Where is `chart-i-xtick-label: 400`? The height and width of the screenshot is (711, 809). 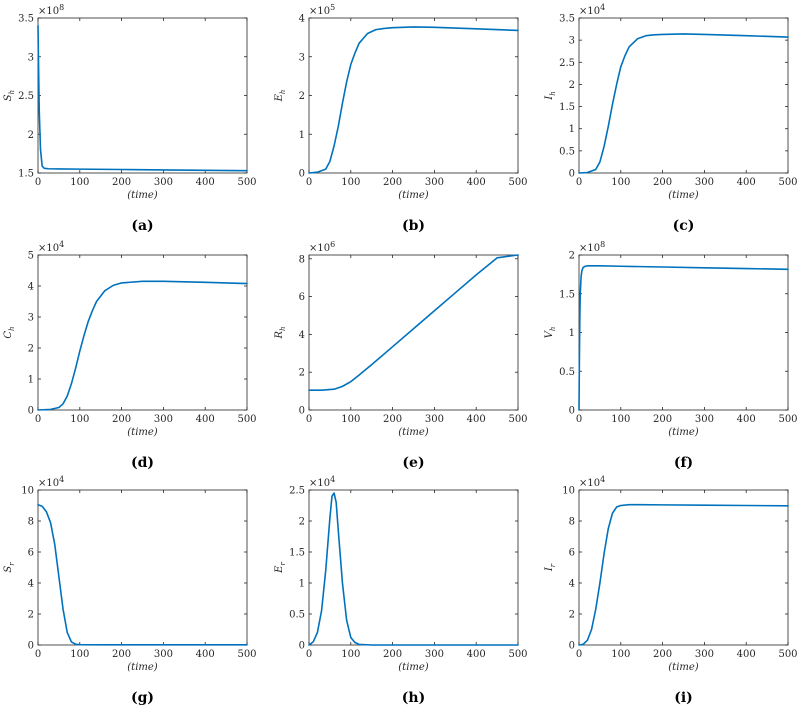
chart-i-xtick-label: 400 is located at coordinates (746, 654).